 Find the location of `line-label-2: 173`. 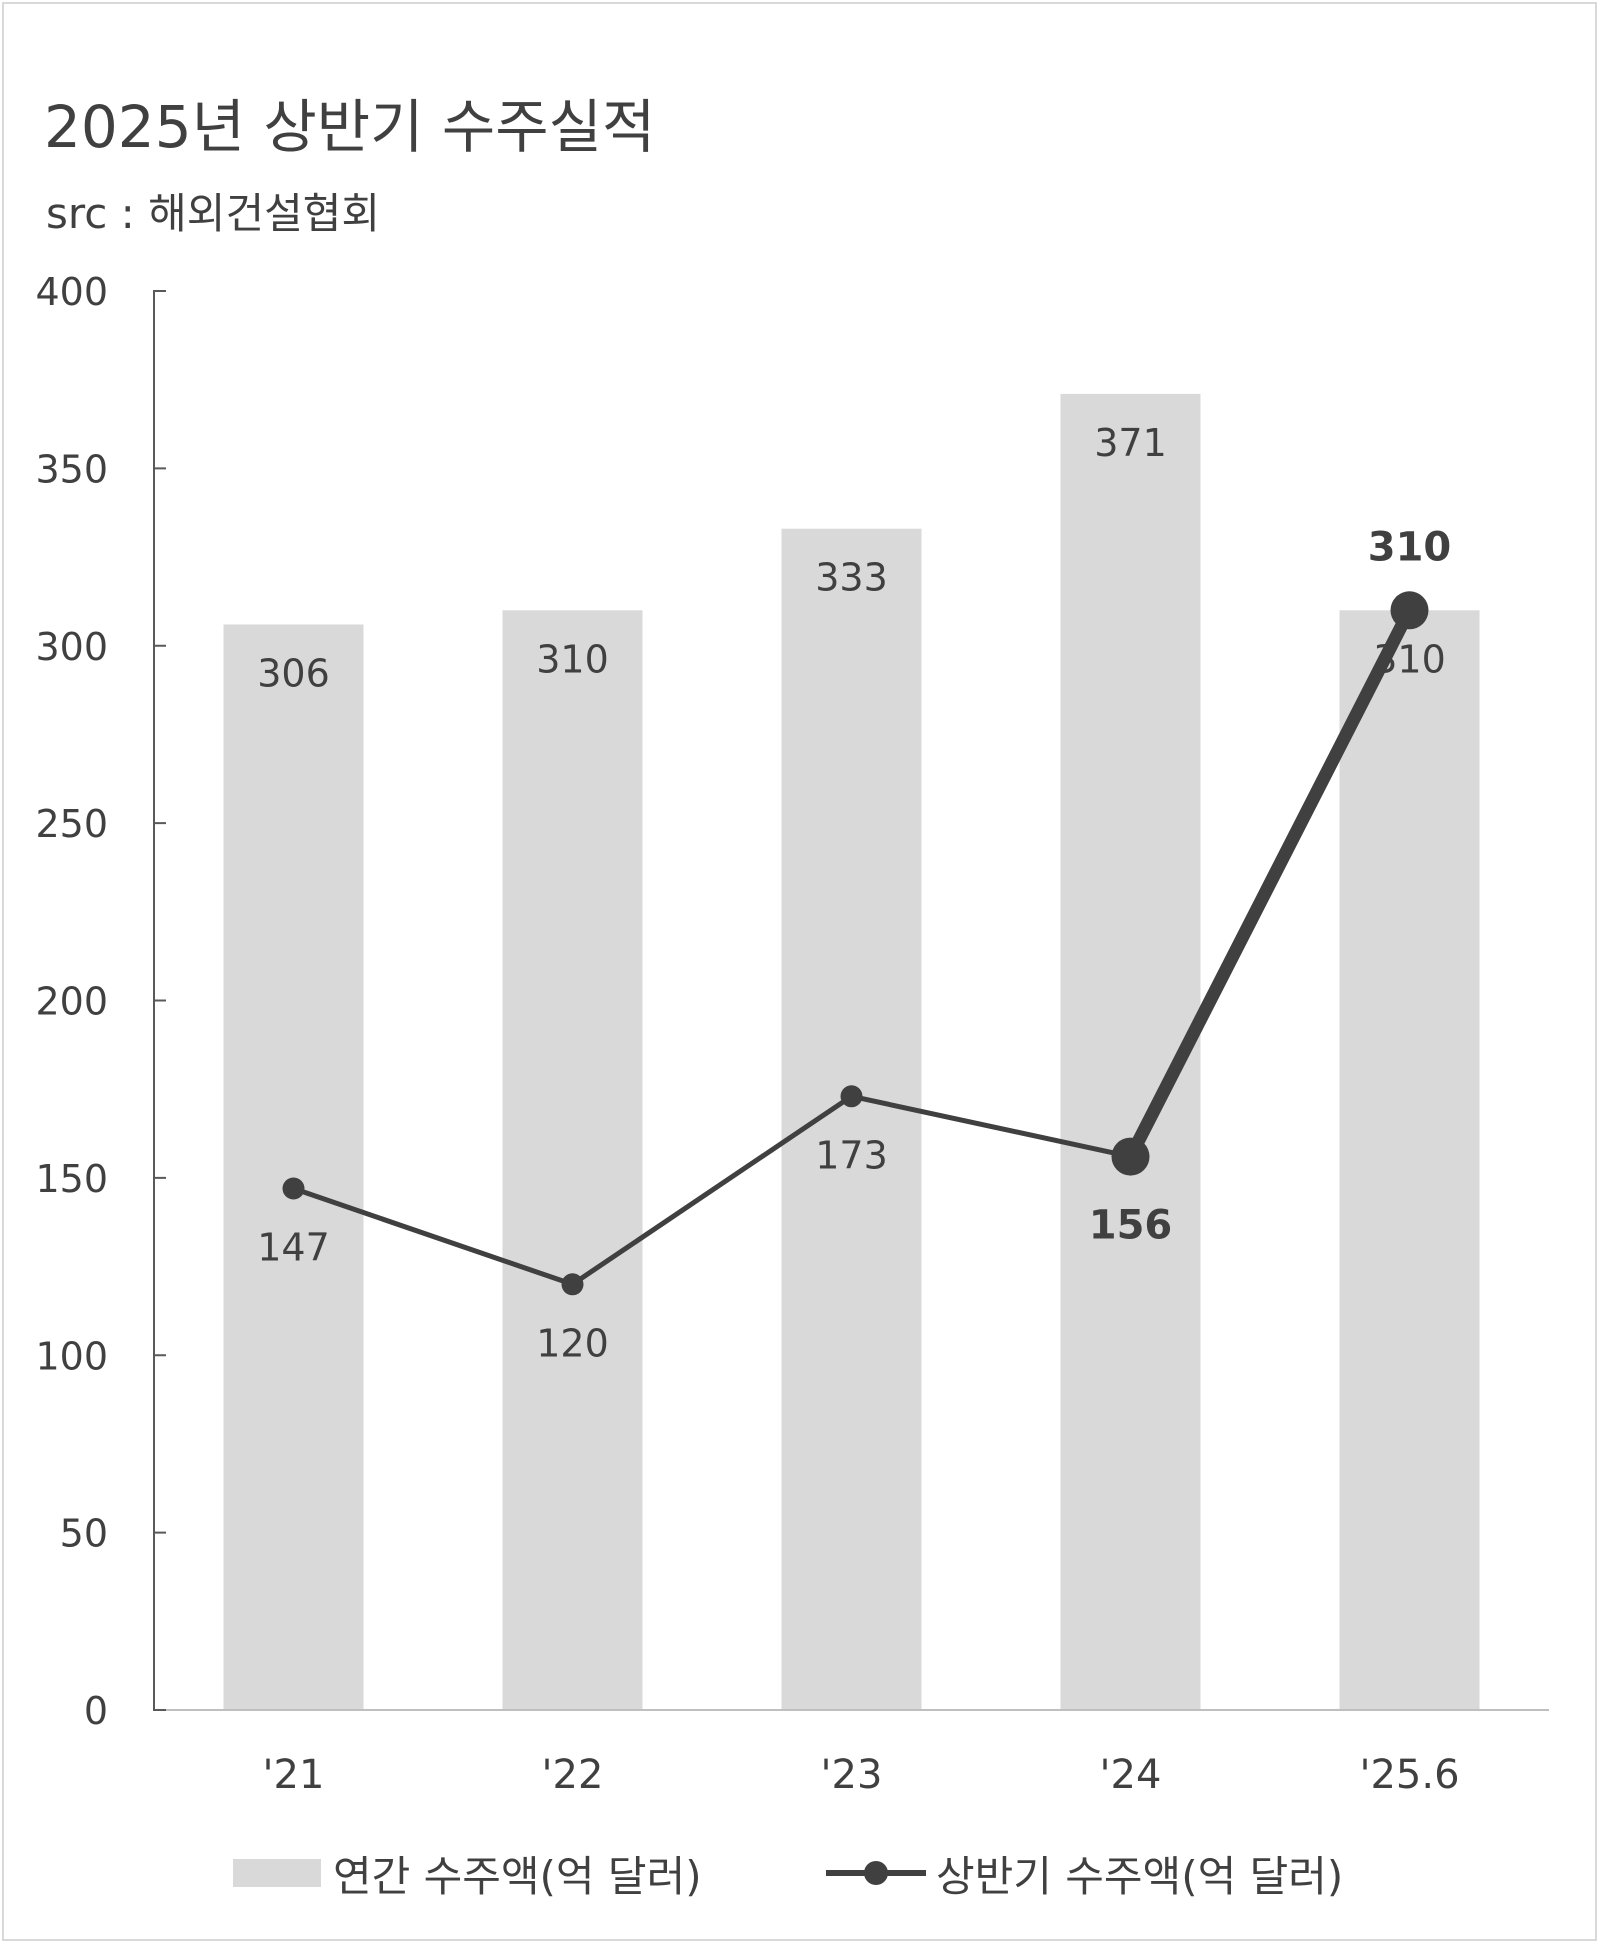

line-label-2: 173 is located at coordinates (851, 1155).